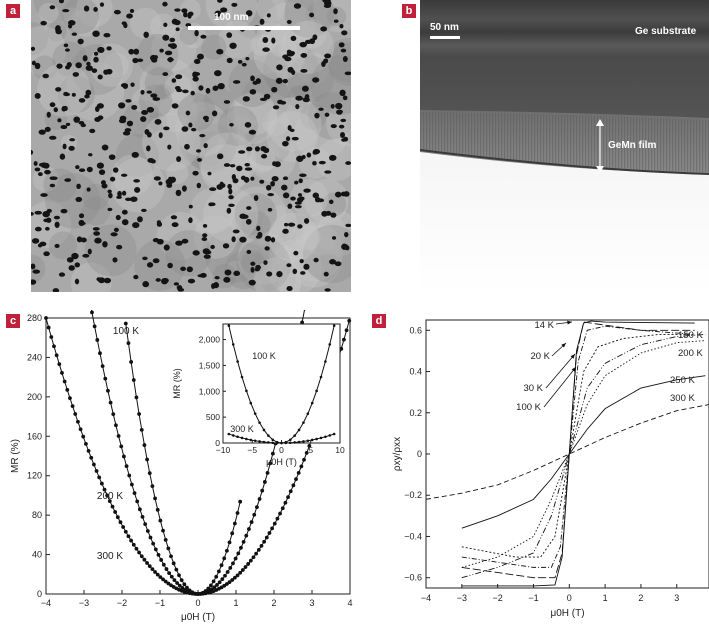 This screenshot has height=630, width=709. I want to click on series-label: 300 K, so click(682, 398).